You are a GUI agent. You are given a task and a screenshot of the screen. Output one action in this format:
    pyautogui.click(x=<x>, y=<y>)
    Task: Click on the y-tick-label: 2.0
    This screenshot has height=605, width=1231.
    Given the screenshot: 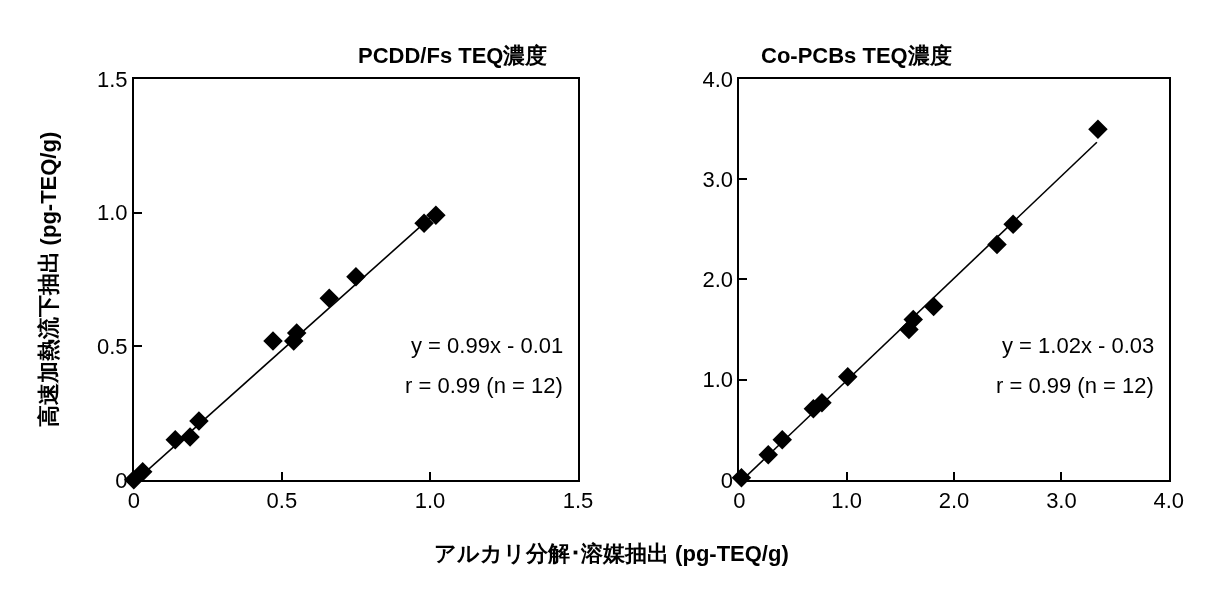 What is the action you would take?
    pyautogui.click(x=718, y=280)
    